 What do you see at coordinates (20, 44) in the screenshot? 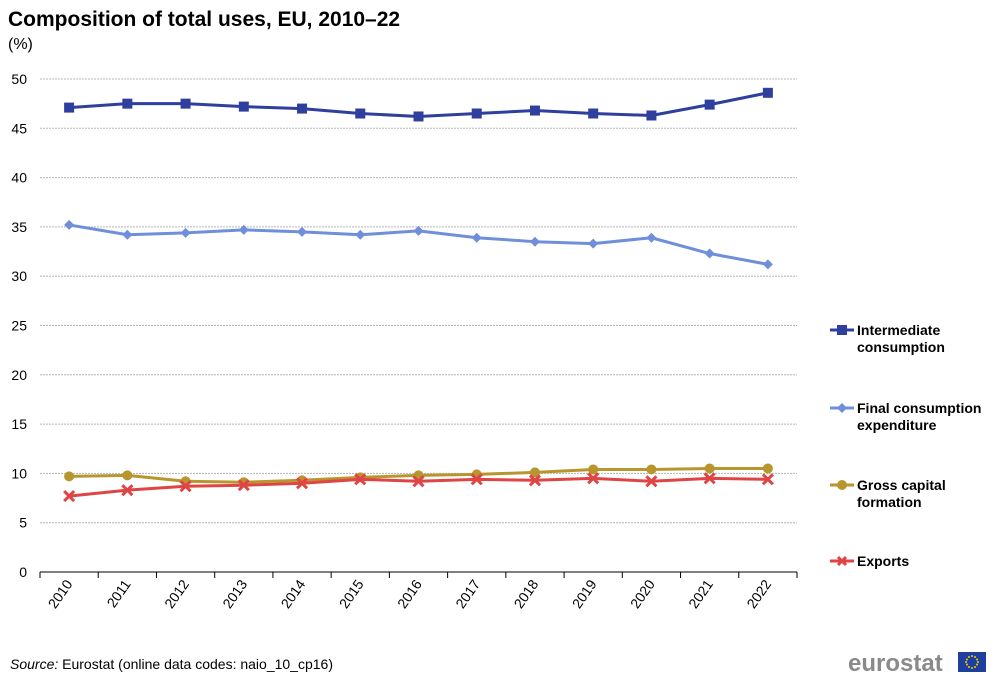
I see `chart-unit-label: (%)` at bounding box center [20, 44].